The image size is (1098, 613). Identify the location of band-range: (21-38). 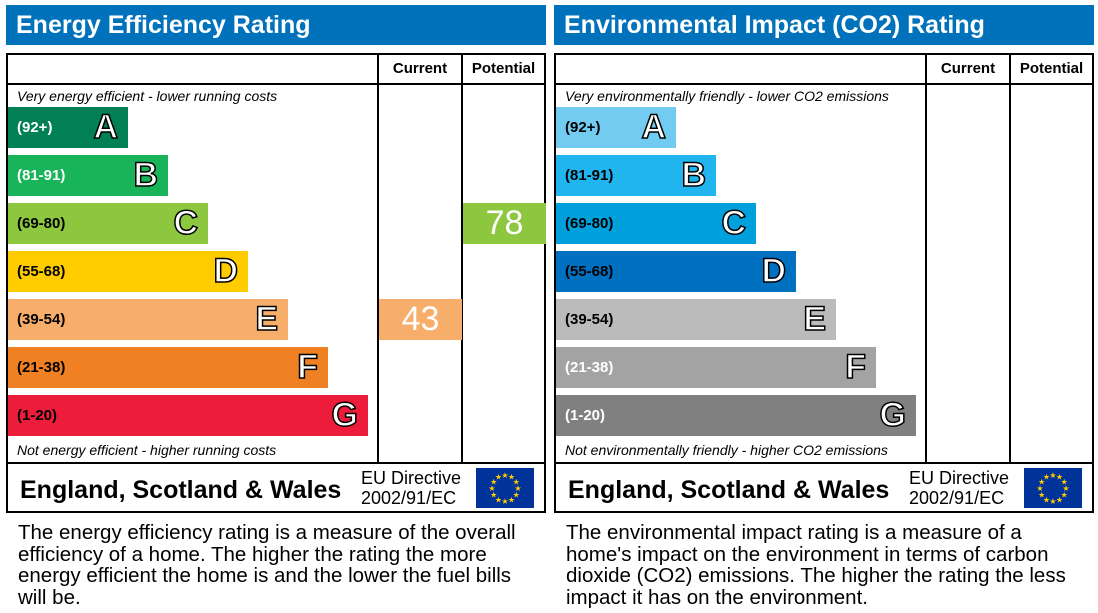
(41, 367).